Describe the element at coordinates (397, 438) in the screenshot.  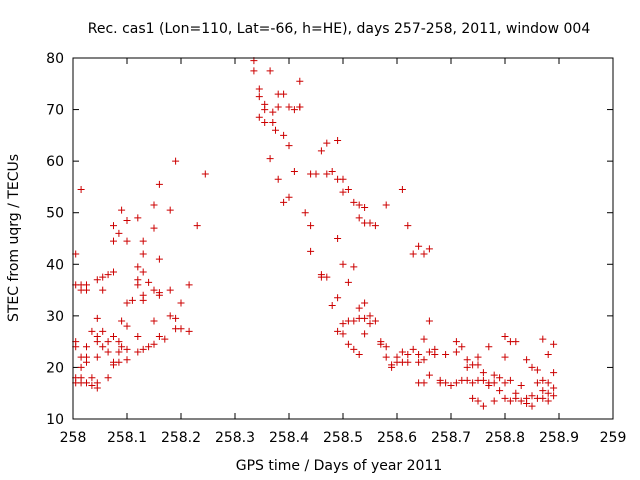
I see `x-tick-label: 258.6` at that location.